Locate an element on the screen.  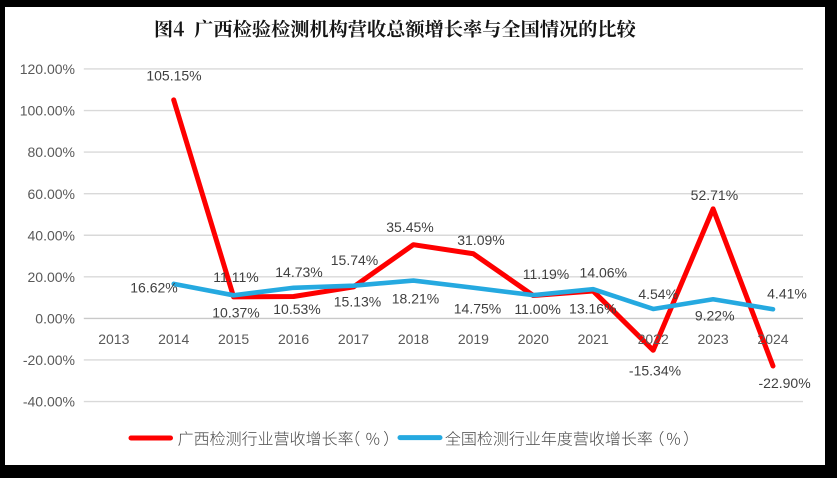
svg-text: 9.22% is located at coordinates (715, 316).